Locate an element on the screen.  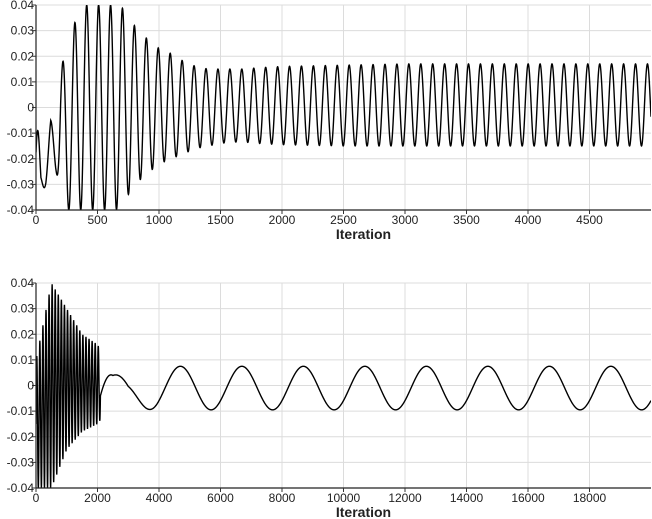
x-axis-label-bottom: Iteration is located at coordinates (363, 511).